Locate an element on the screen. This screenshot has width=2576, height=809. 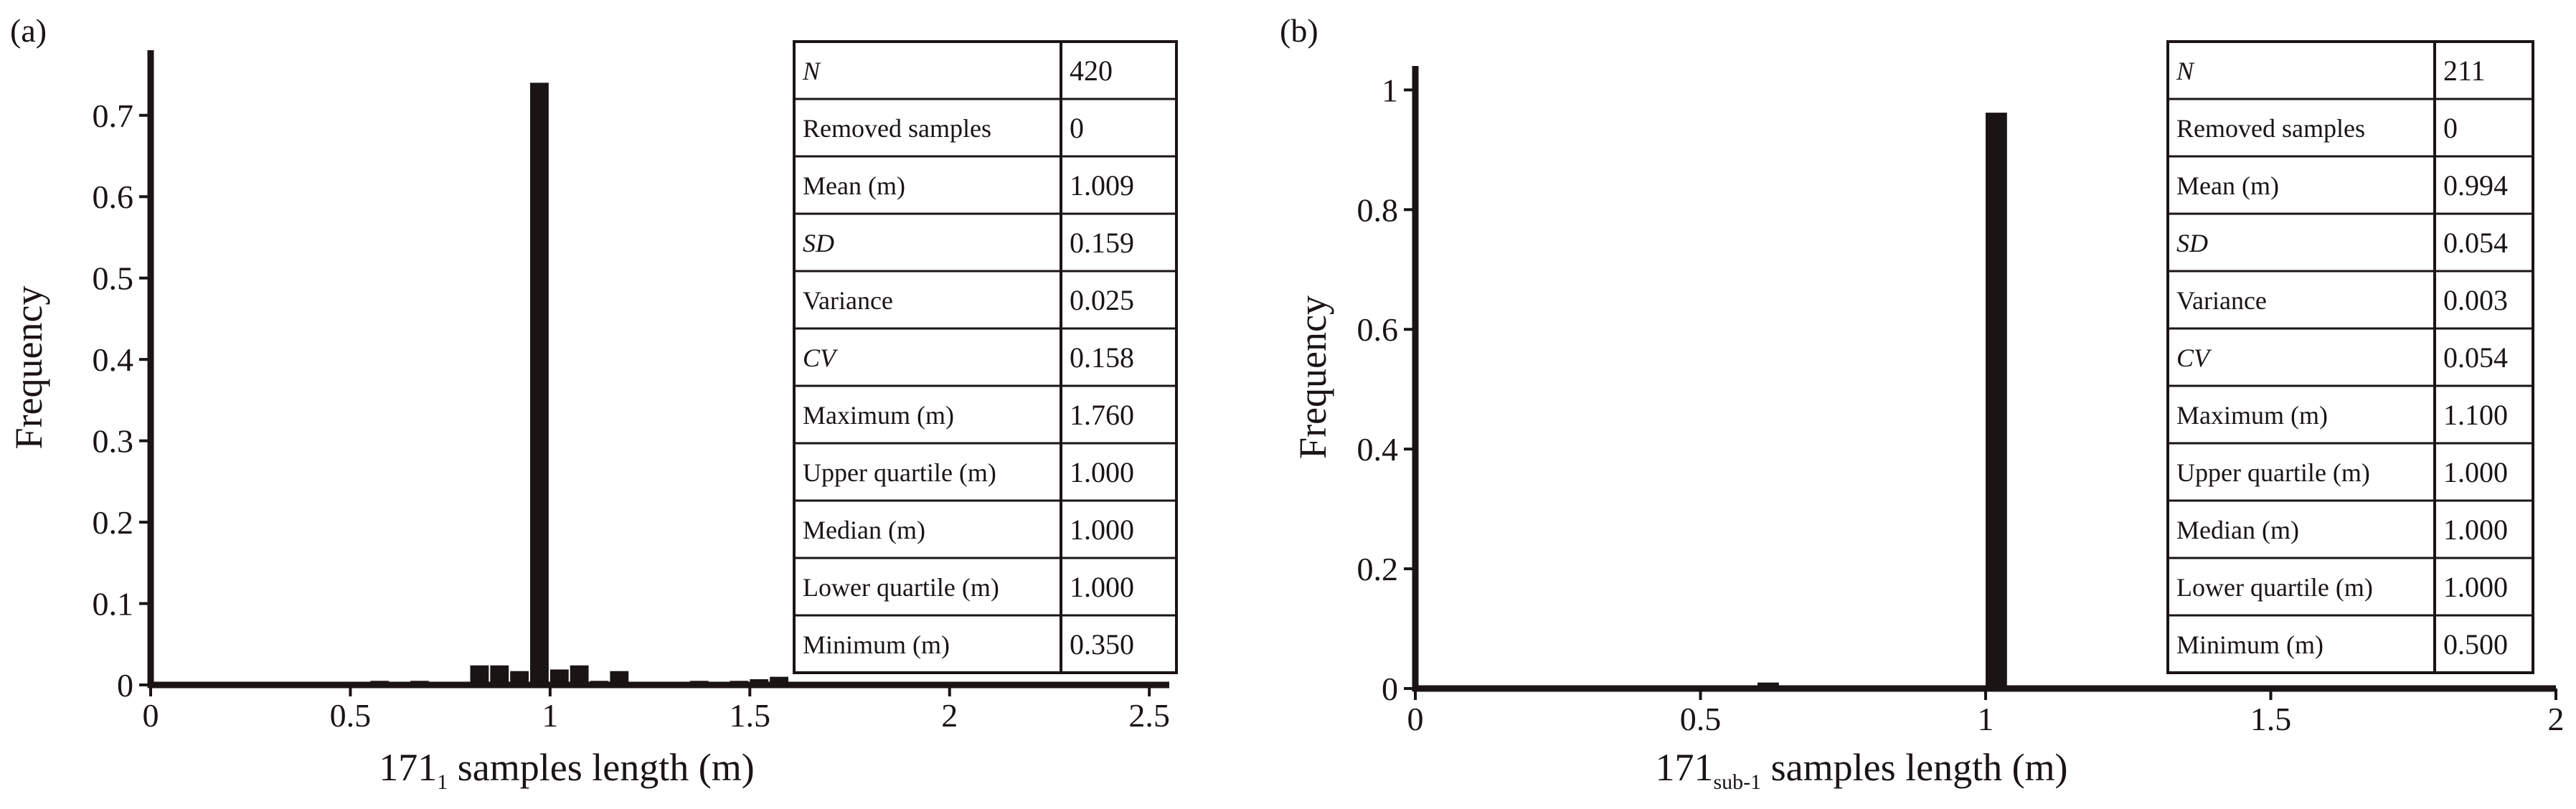
stats-value: 1.760 is located at coordinates (1102, 415).